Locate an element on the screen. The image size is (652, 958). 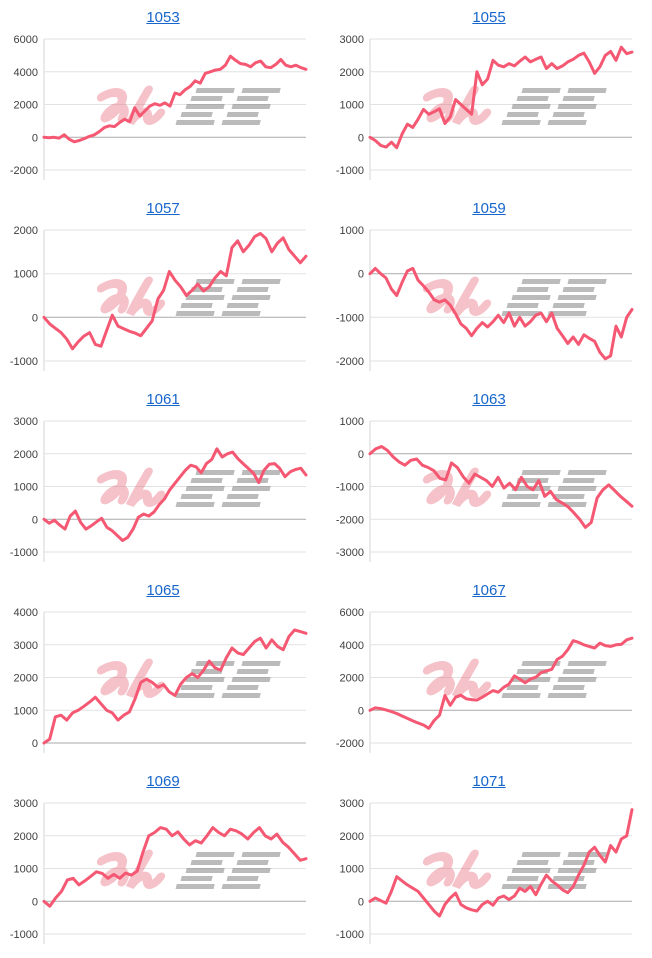
chart-title: 1055 is located at coordinates (489, 14).